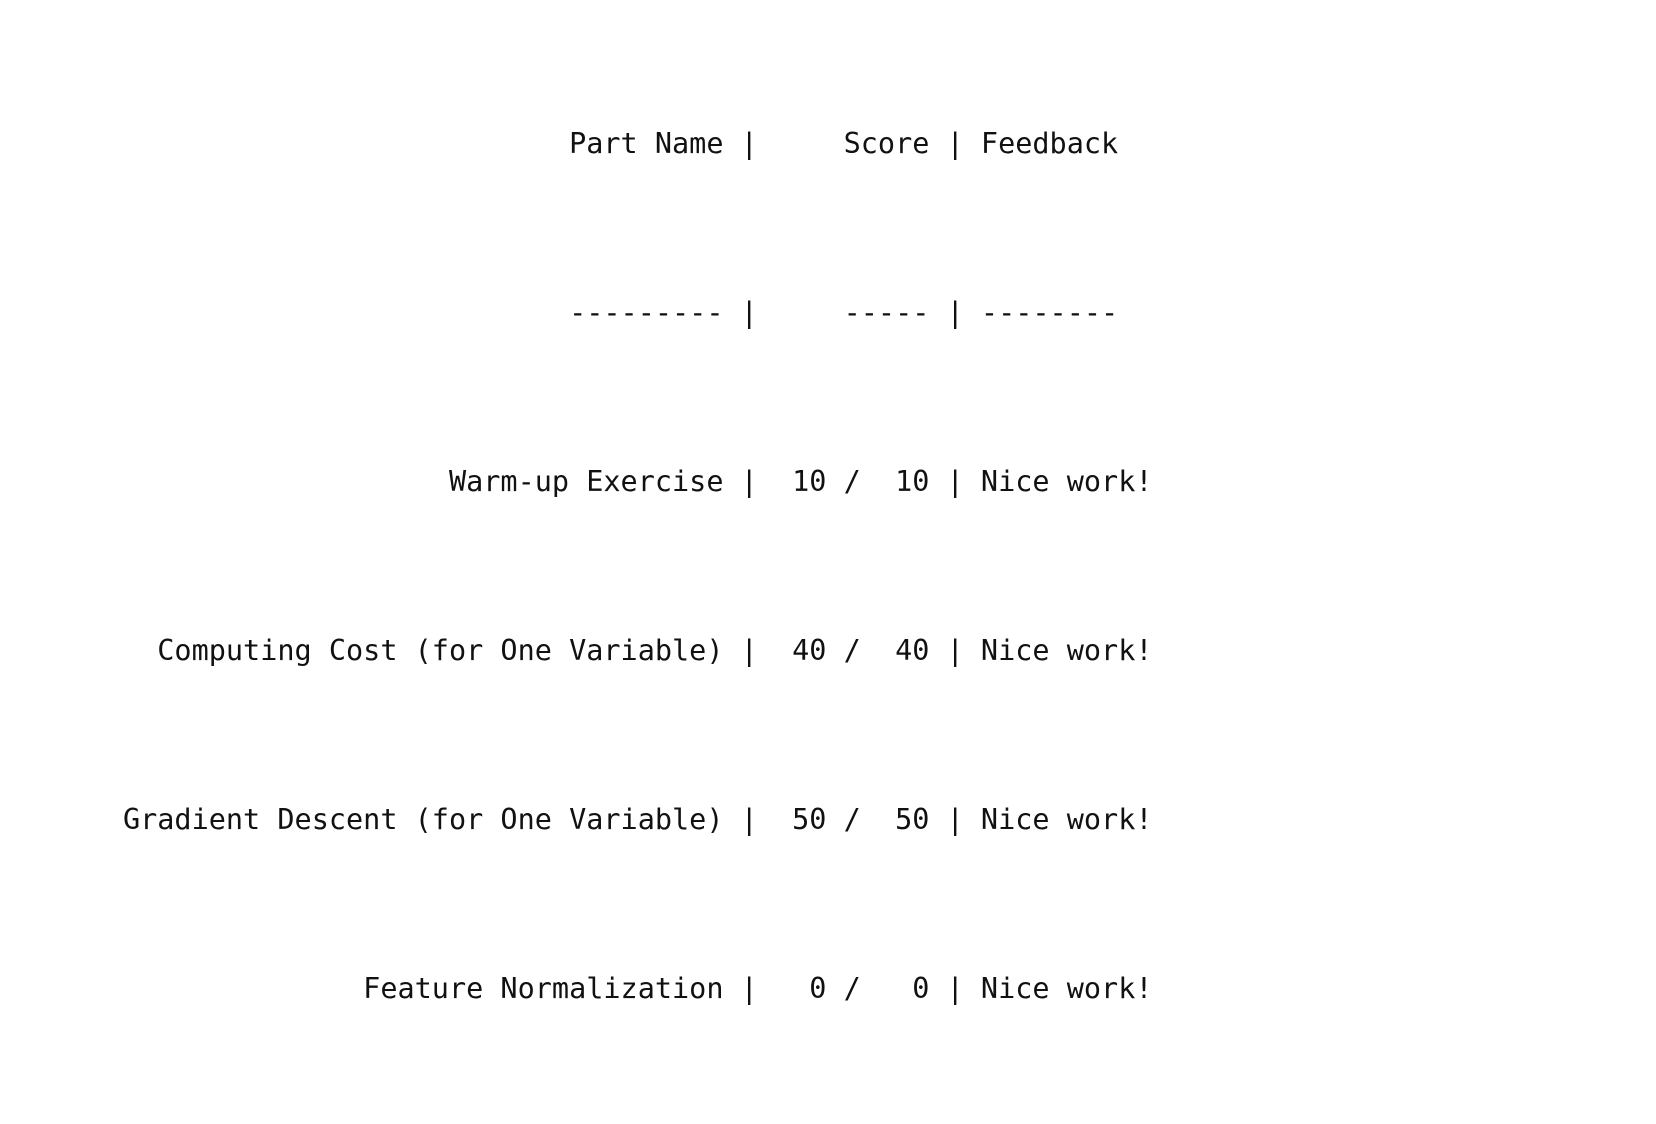 The image size is (1656, 1124). What do you see at coordinates (372, 143) in the screenshot?
I see `part-name-header: Part Name` at bounding box center [372, 143].